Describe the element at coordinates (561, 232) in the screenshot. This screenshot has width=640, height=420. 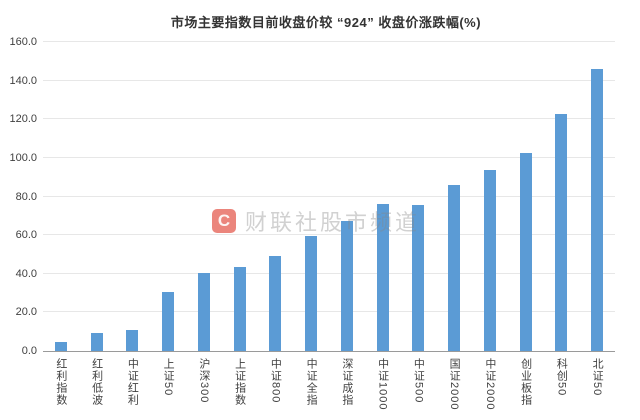
I see `bar-科创50` at that location.